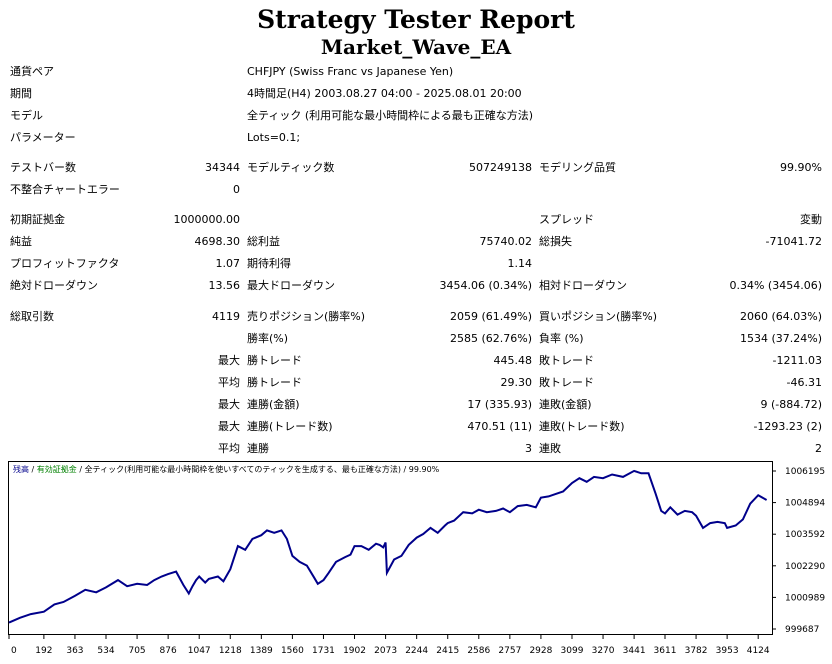 The width and height of the screenshot is (832, 664). I want to click on total-trades-value: 4119, so click(226, 316).